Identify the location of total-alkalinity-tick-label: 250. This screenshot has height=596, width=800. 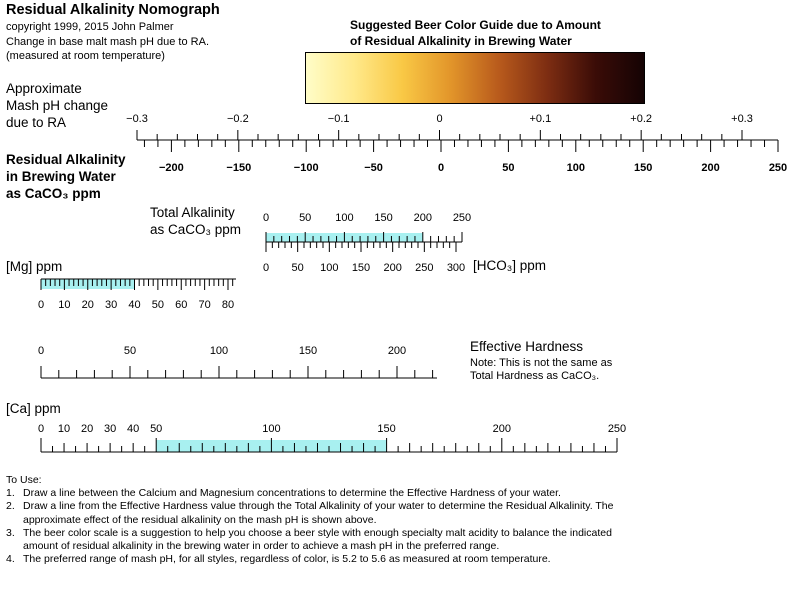
(462, 218).